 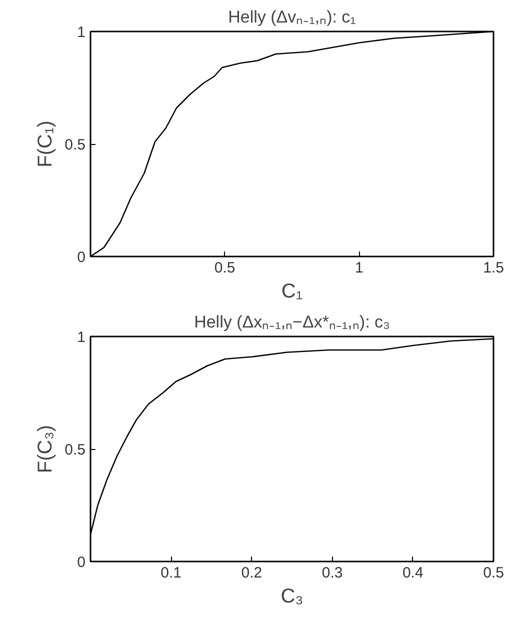 What do you see at coordinates (332, 573) in the screenshot?
I see `x-tick-label: 0.3` at bounding box center [332, 573].